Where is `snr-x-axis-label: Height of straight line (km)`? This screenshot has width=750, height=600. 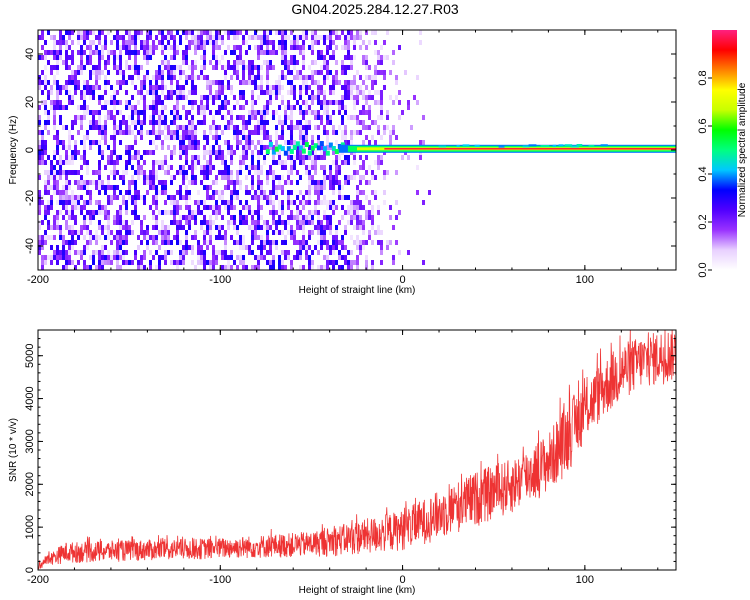
snr-x-axis-label: Height of straight line (km) is located at coordinates (357, 590).